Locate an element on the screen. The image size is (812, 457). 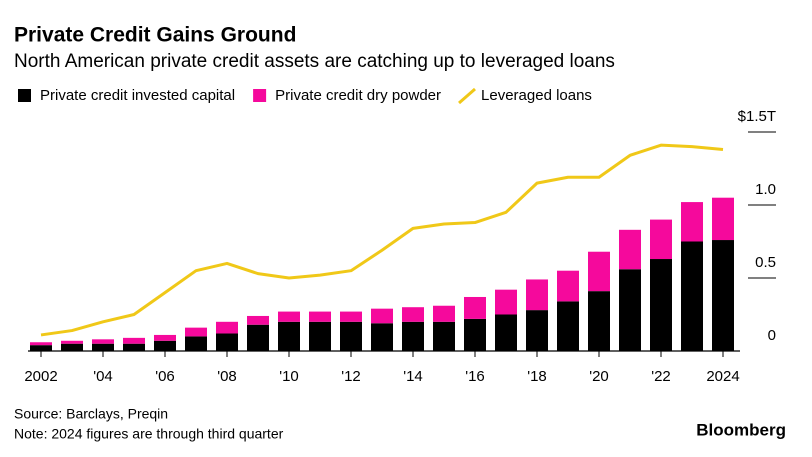
x-tick-label: 2002 is located at coordinates (40, 376).